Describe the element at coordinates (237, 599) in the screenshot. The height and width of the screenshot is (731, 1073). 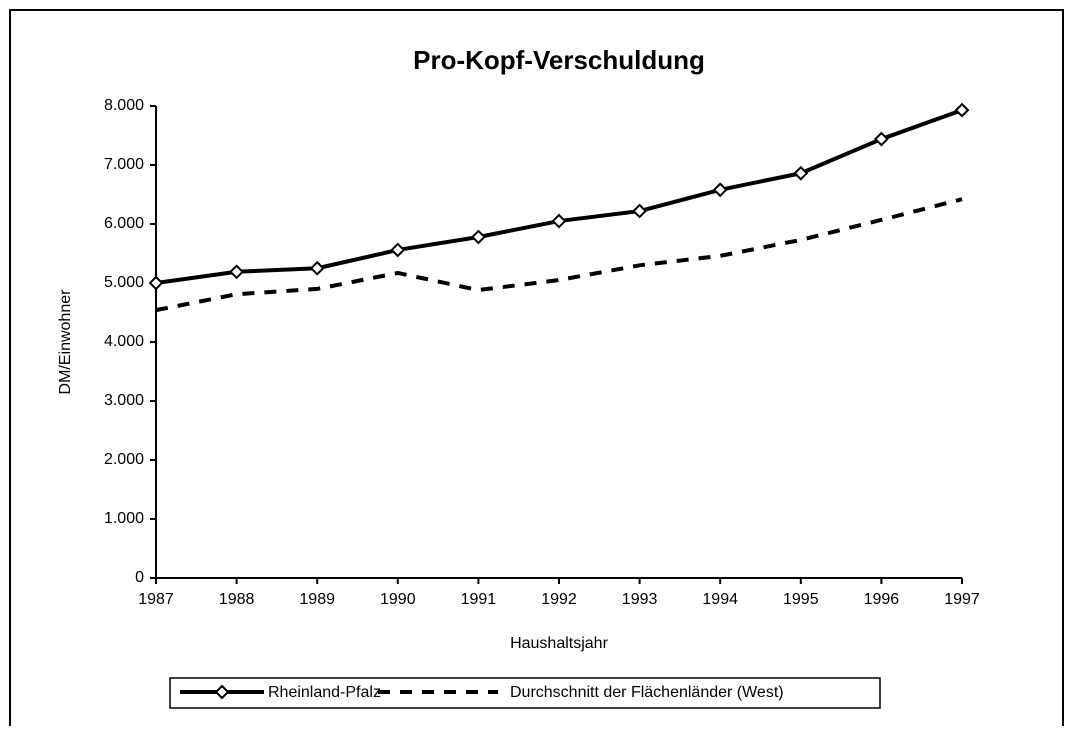
I see `x-tick-label: 1988` at that location.